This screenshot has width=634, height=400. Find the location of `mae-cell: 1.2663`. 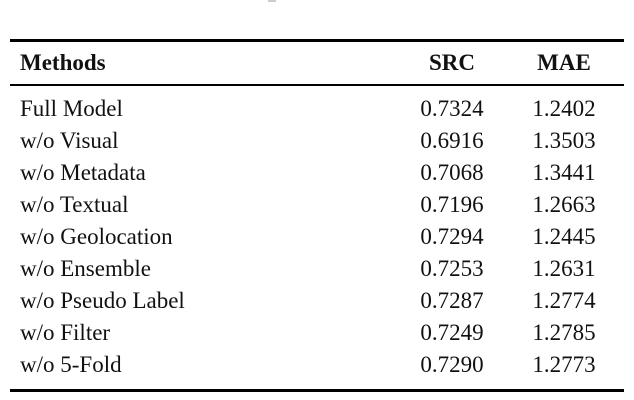

mae-cell: 1.2663 is located at coordinates (564, 204).